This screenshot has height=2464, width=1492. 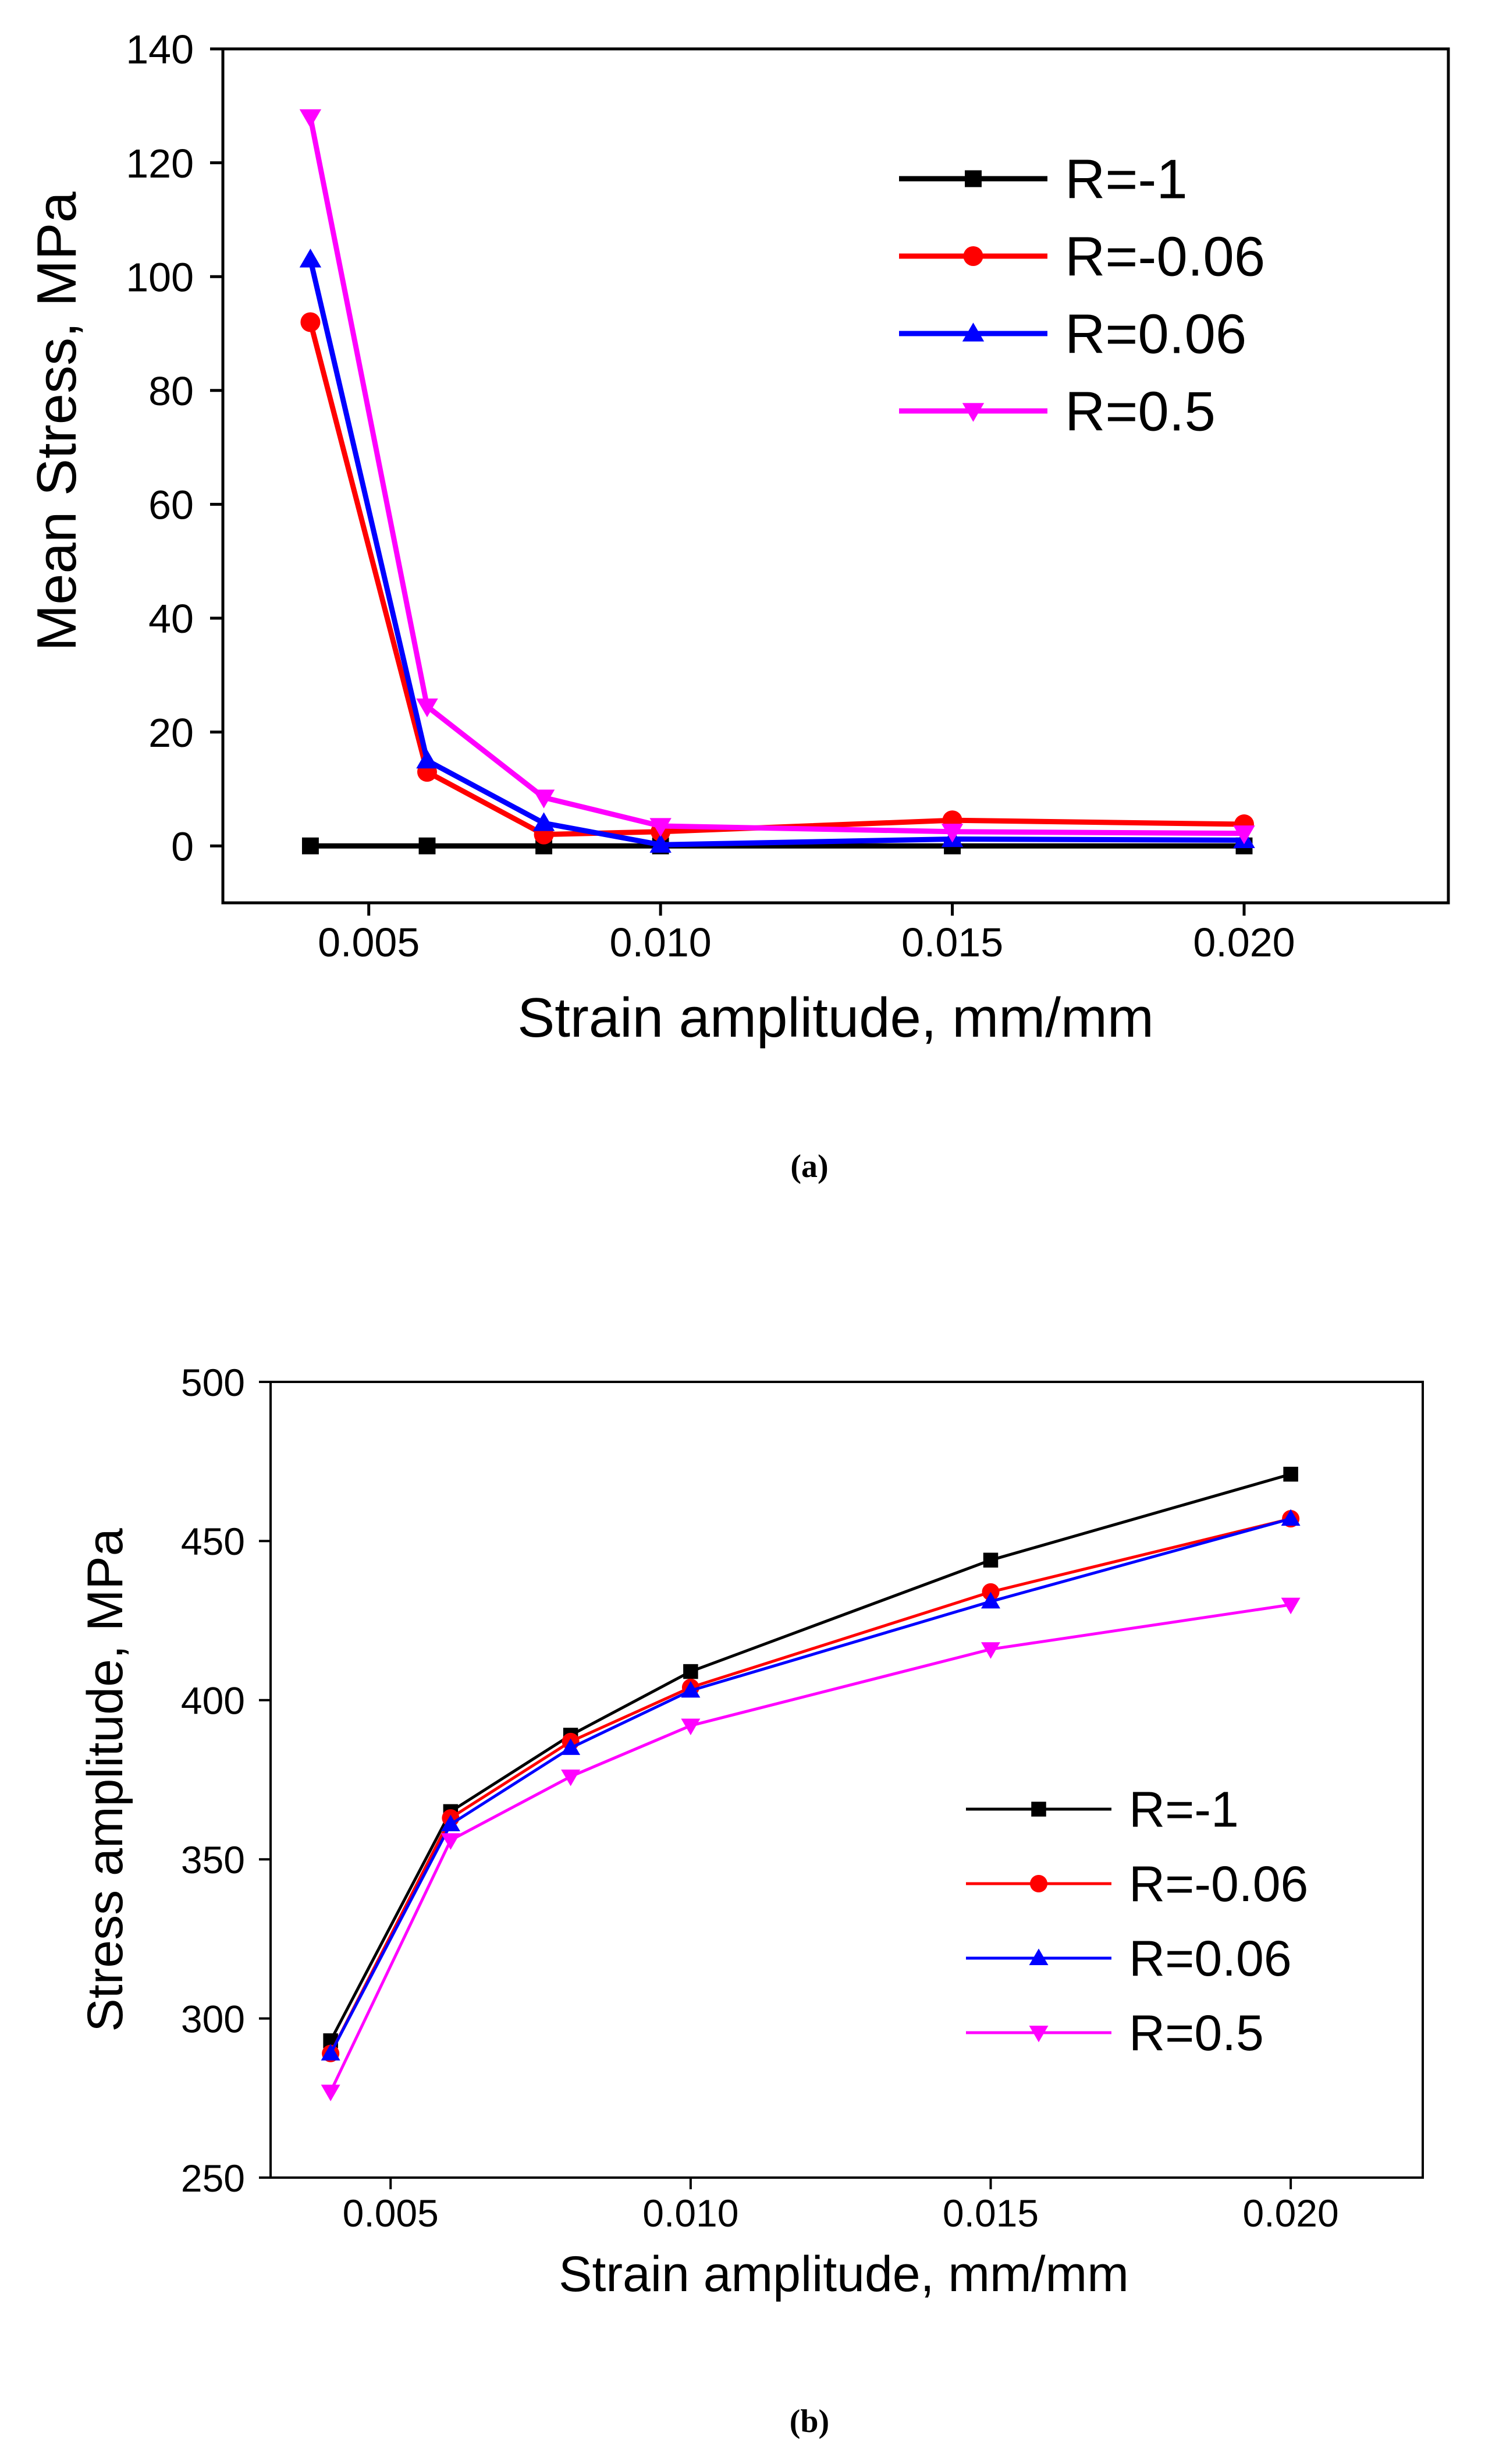 I want to click on y-axis-label: Stress amplitude, MPa, so click(x=105, y=1780).